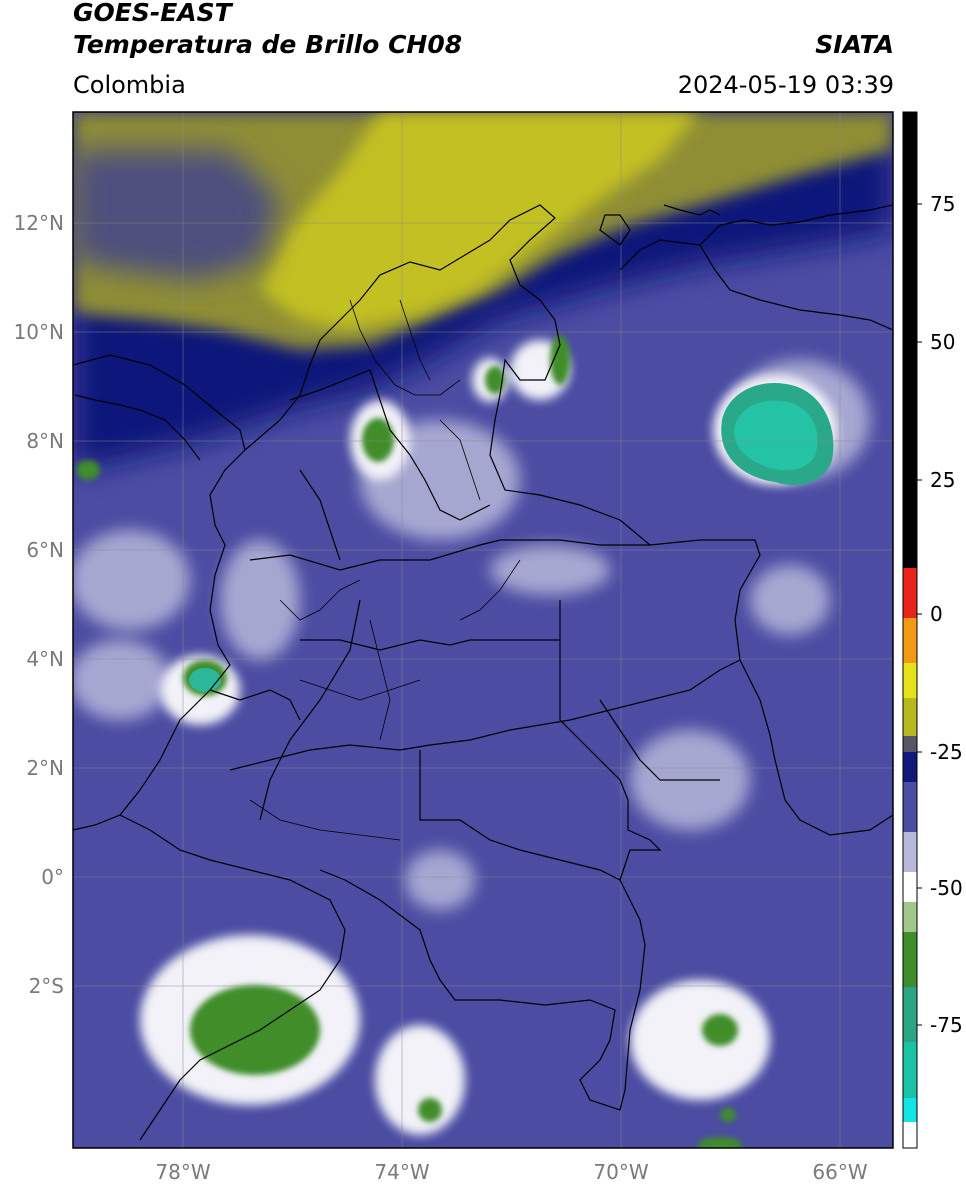  What do you see at coordinates (910, 744) in the screenshot?
I see `colorbar-grey` at bounding box center [910, 744].